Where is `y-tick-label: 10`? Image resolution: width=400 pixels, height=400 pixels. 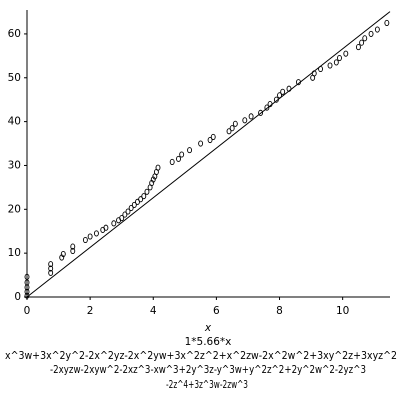
y-tick-label: 10 is located at coordinates (14, 253).